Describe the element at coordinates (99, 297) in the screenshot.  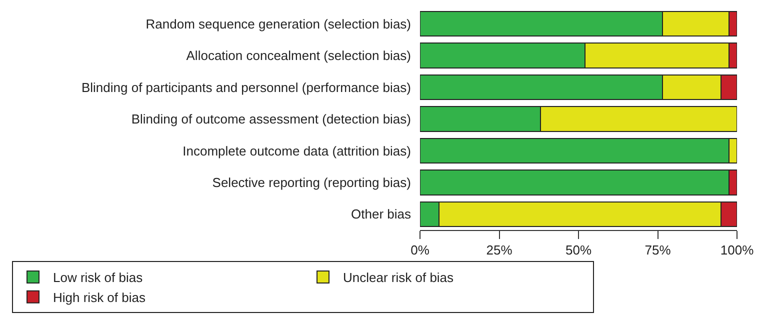
I see `legend-label: High risk of bias` at that location.